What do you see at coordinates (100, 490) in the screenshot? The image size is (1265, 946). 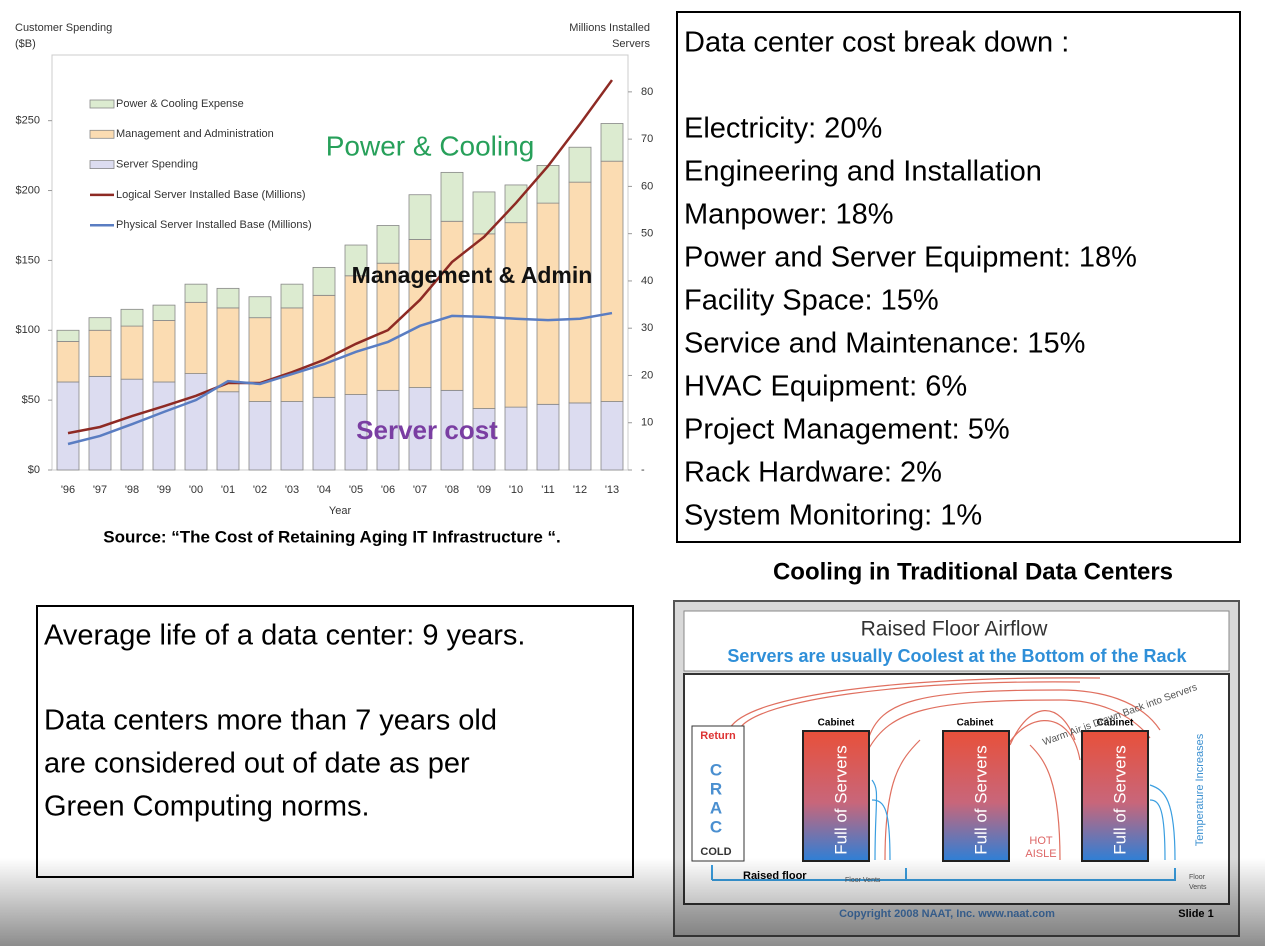 I see `x-tick-label: '97` at bounding box center [100, 490].